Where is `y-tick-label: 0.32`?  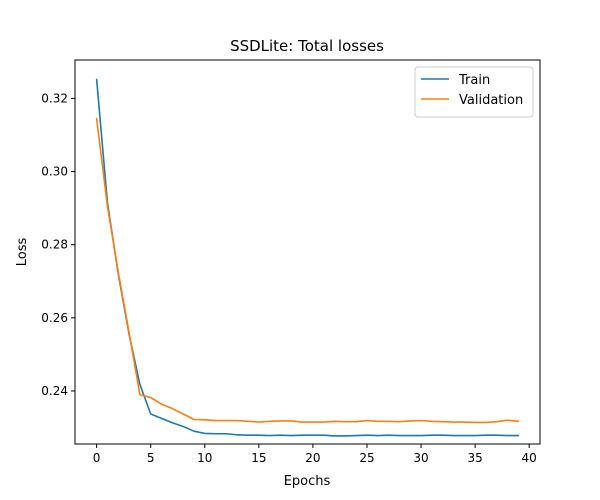 y-tick-label: 0.32 is located at coordinates (54, 98).